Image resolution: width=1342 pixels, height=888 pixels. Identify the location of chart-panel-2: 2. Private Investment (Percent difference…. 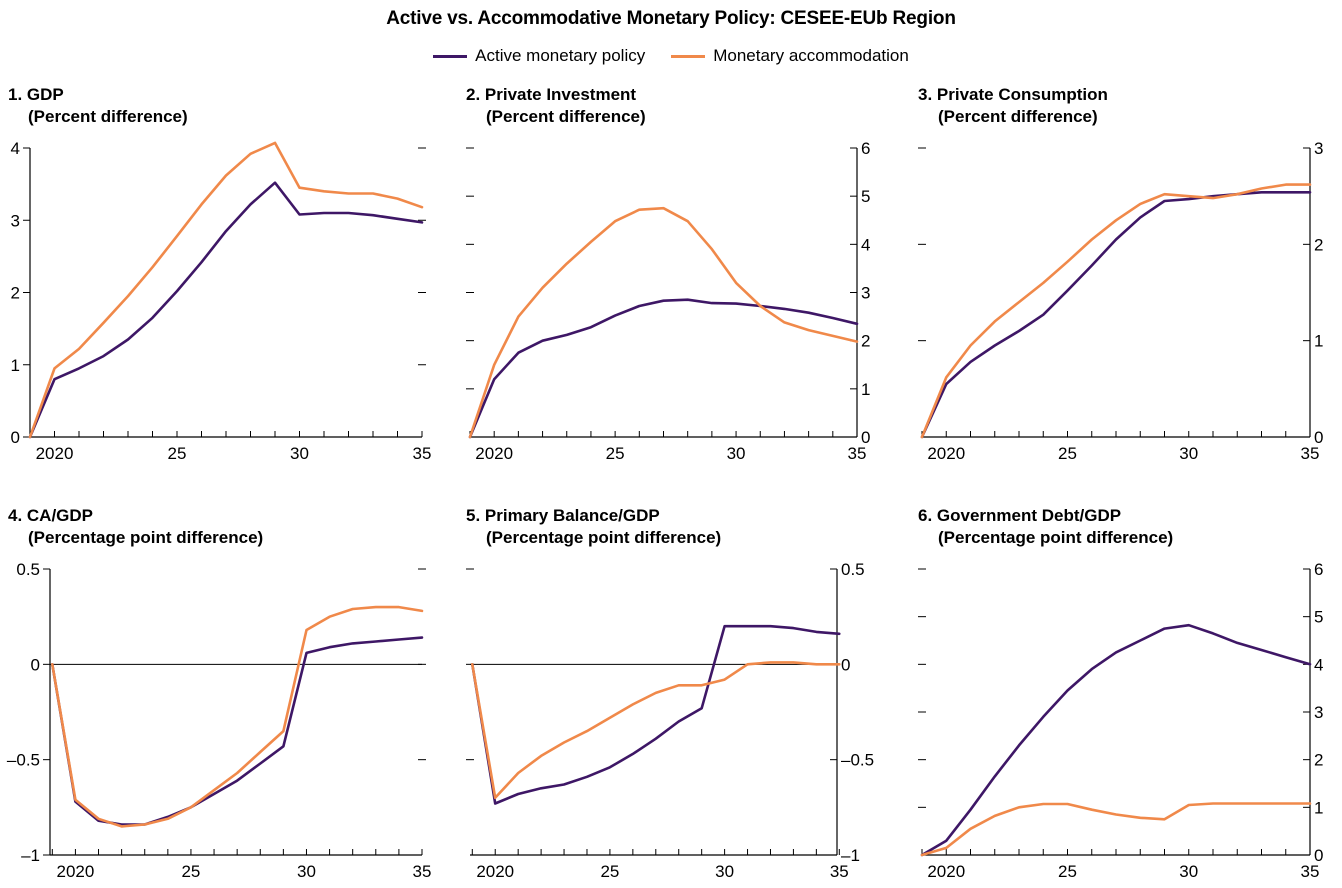
(668, 274).